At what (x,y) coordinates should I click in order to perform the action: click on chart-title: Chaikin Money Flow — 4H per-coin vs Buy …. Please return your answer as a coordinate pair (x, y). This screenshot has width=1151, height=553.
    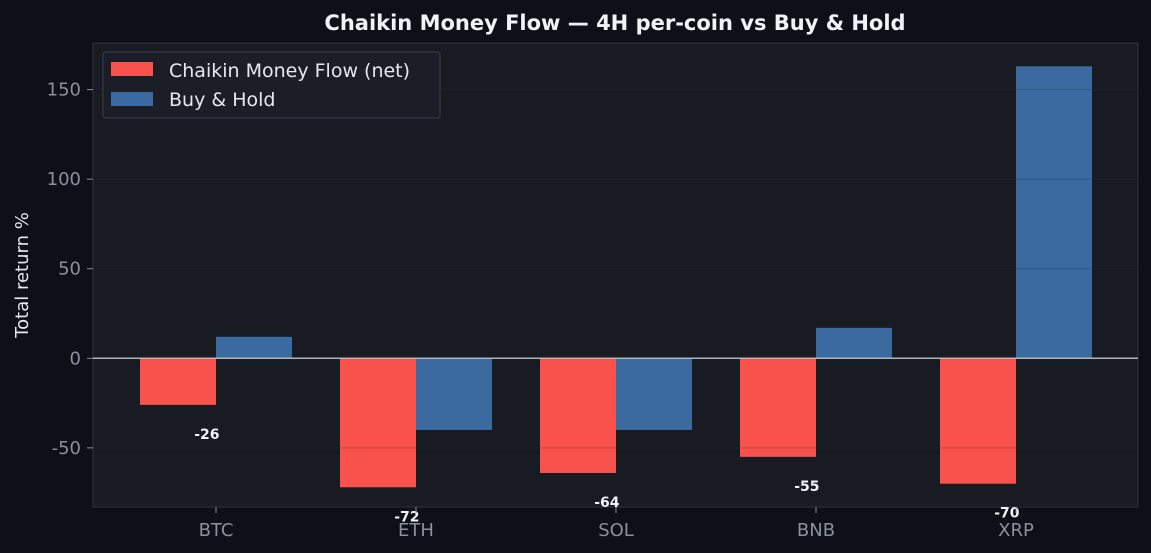
    Looking at the image, I should click on (614, 23).